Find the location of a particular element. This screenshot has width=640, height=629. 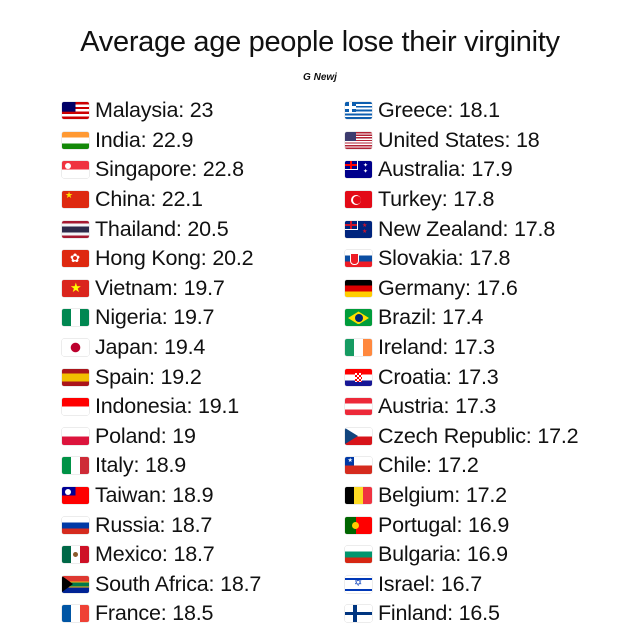

indonesia-flag-icon is located at coordinates (75, 407).